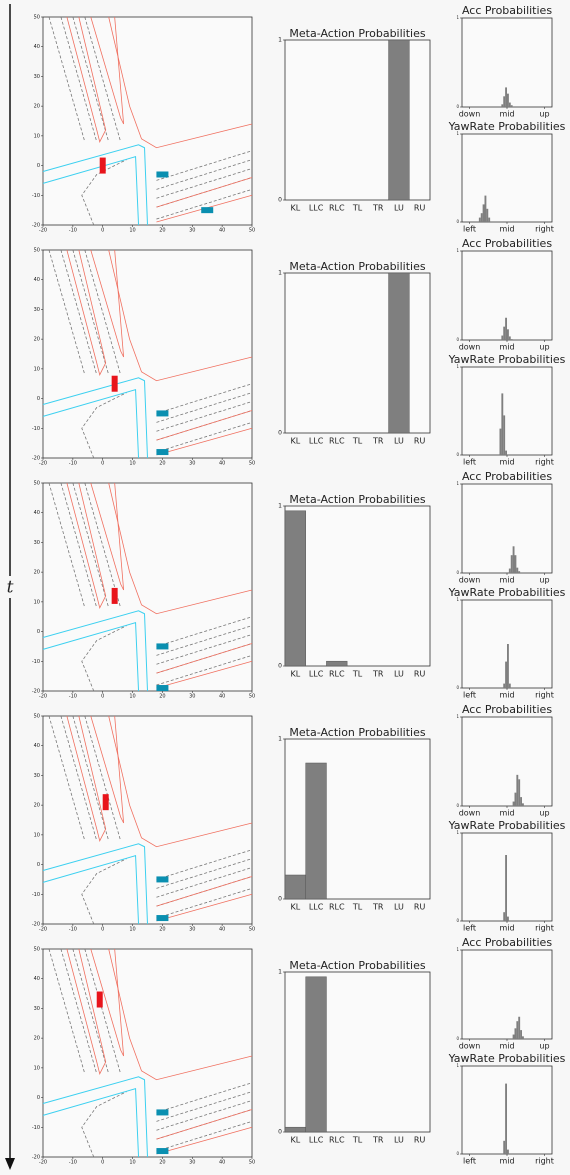 The image size is (570, 1175). Describe the element at coordinates (399, 441) in the screenshot. I see `x-tick-label: LU` at that location.